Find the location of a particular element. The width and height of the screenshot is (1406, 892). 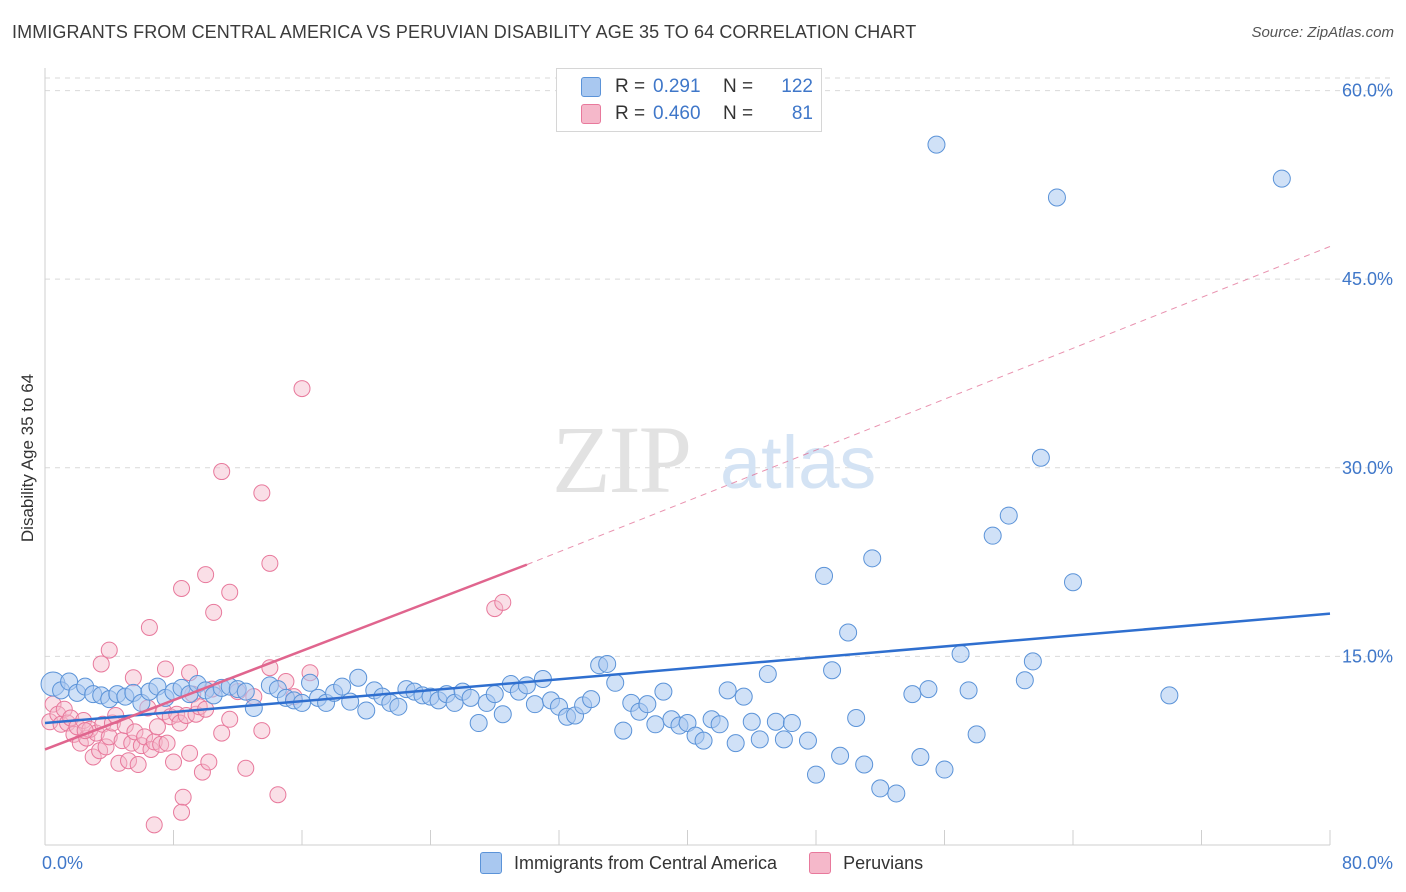

legend-item-peruvians: Peruvians is located at coordinates (866, 863).